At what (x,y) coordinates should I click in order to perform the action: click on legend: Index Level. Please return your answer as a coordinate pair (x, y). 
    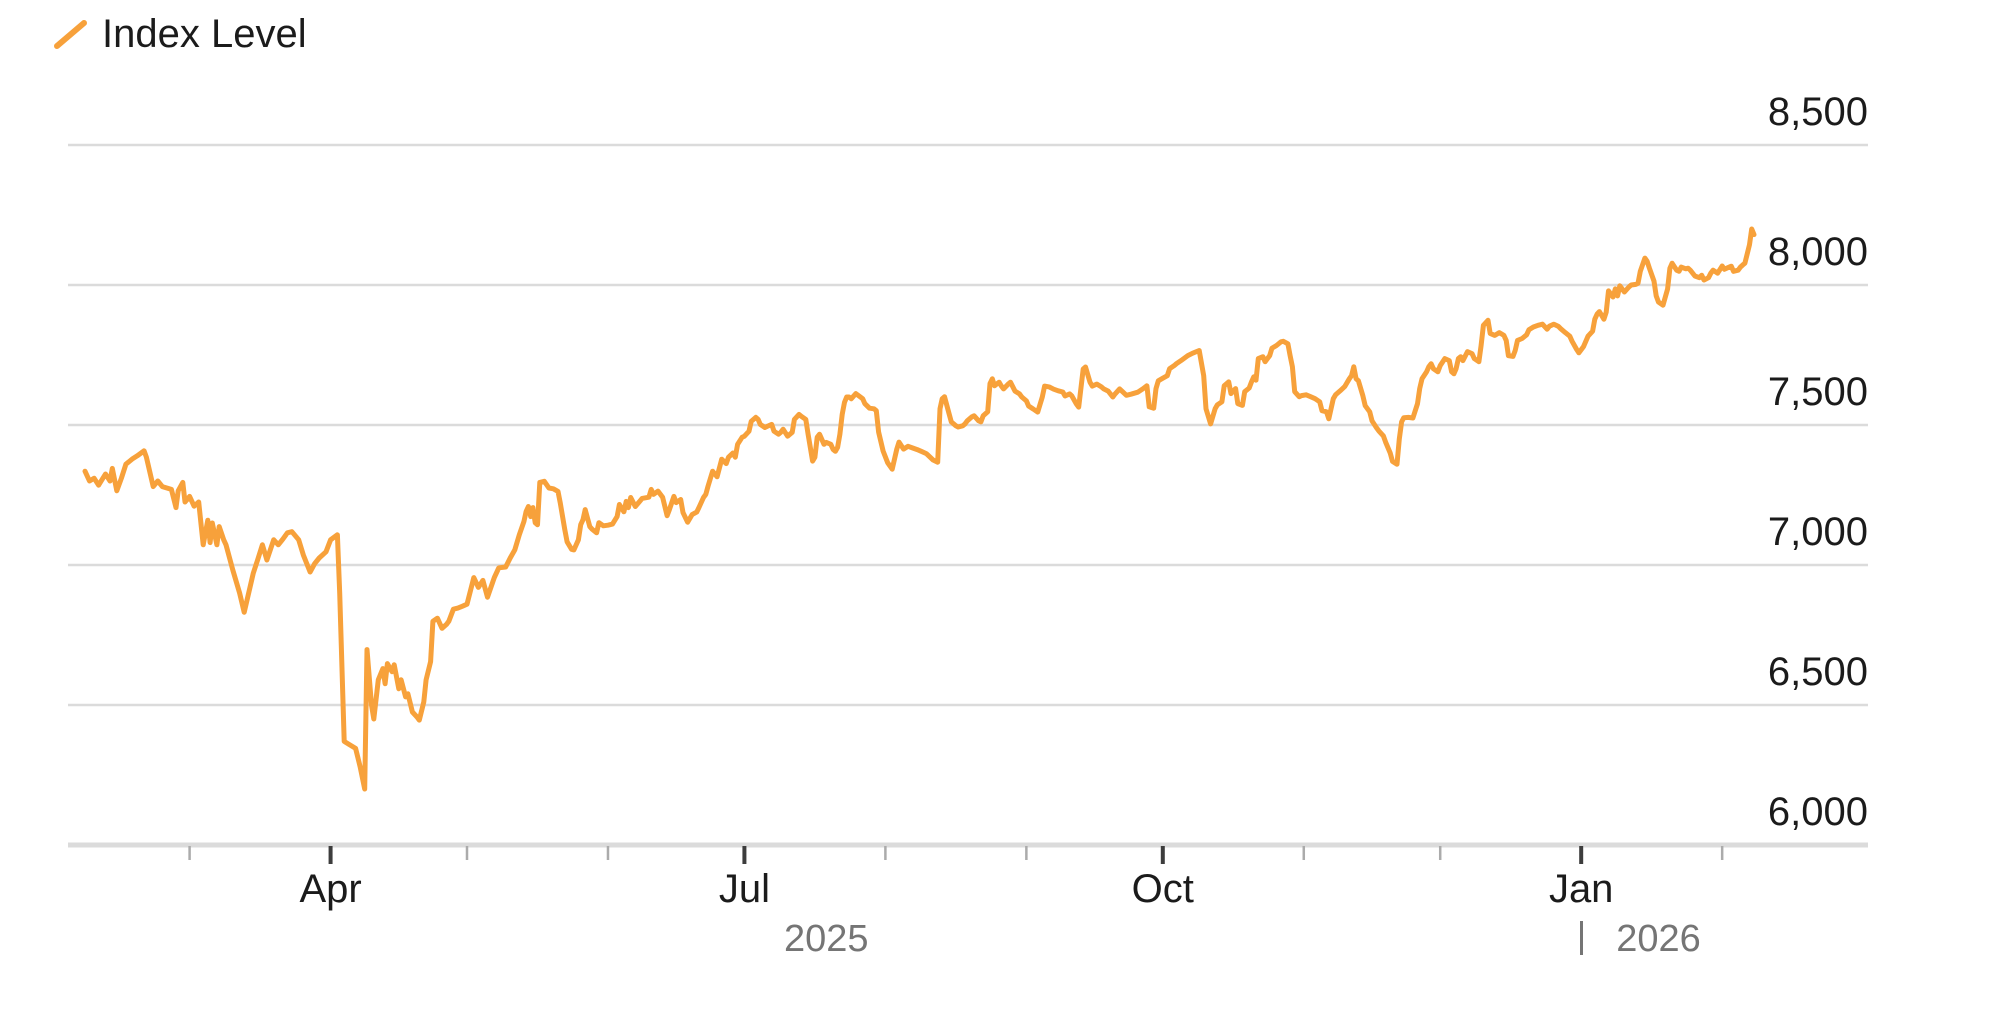
    Looking at the image, I should click on (179, 34).